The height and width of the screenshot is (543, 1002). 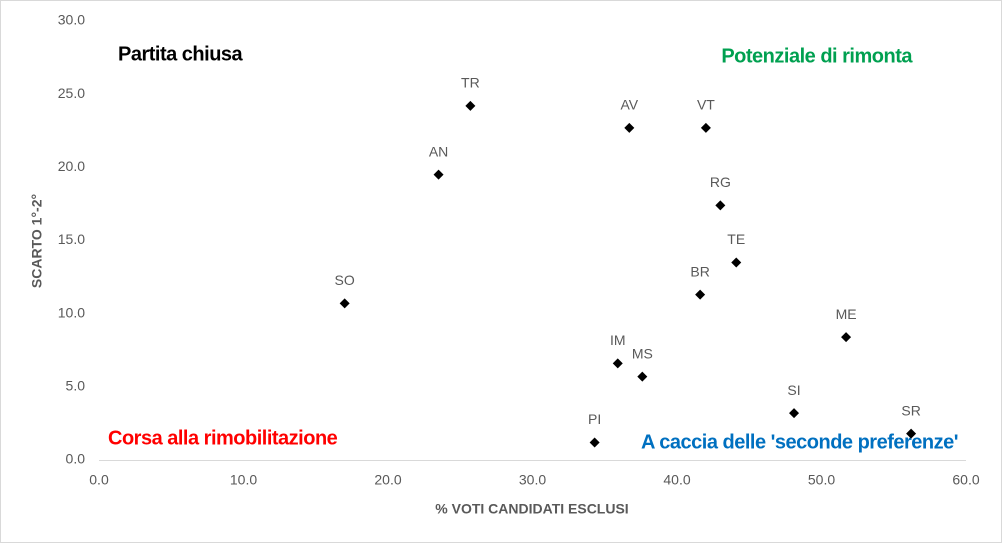 I want to click on y-axis-title: SCARTO 1°-2°, so click(x=37, y=241).